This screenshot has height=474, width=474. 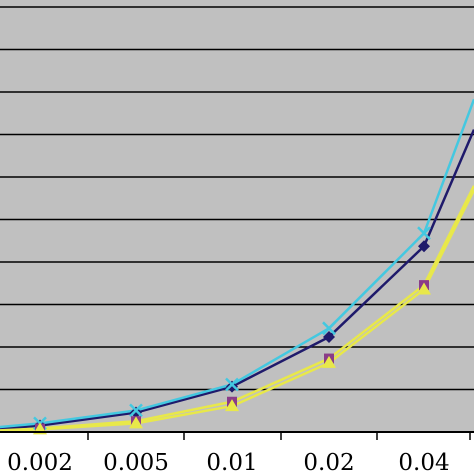 I want to click on x-tick-label: 0.005, so click(x=136, y=462).